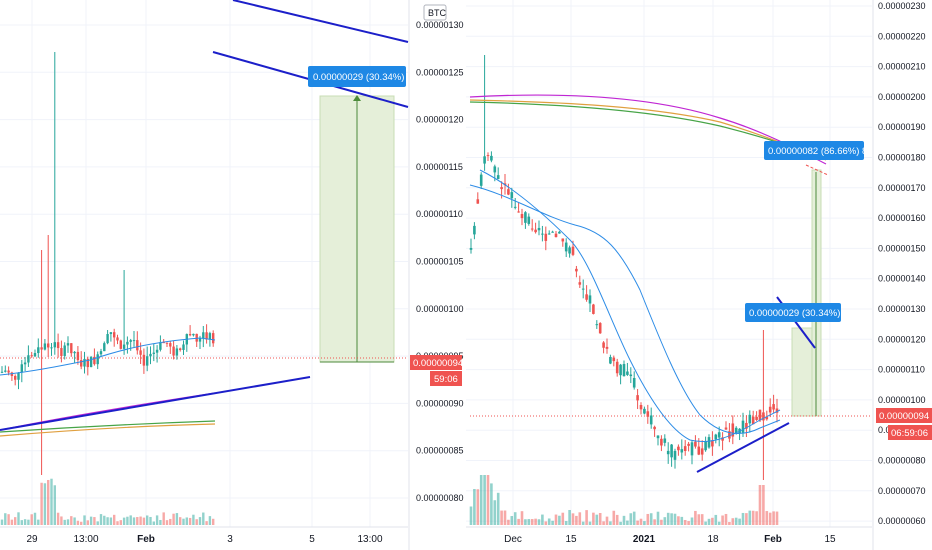 The width and height of the screenshot is (932, 550). I want to click on left-price-tick: 0.00000115, so click(439, 167).